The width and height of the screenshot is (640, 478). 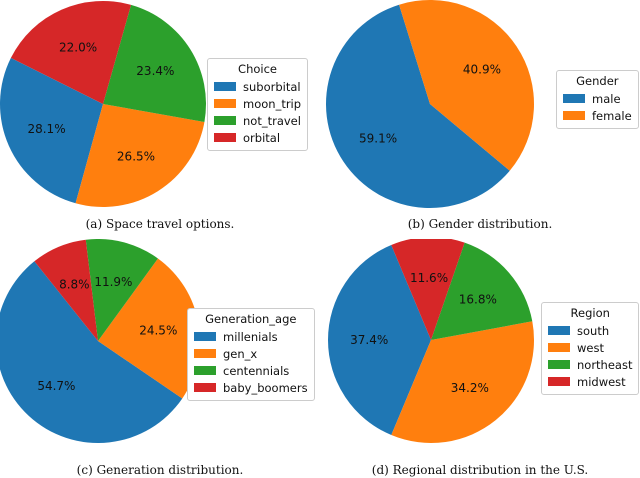 I want to click on slice-label-millenials: 54.7%, so click(x=56, y=386).